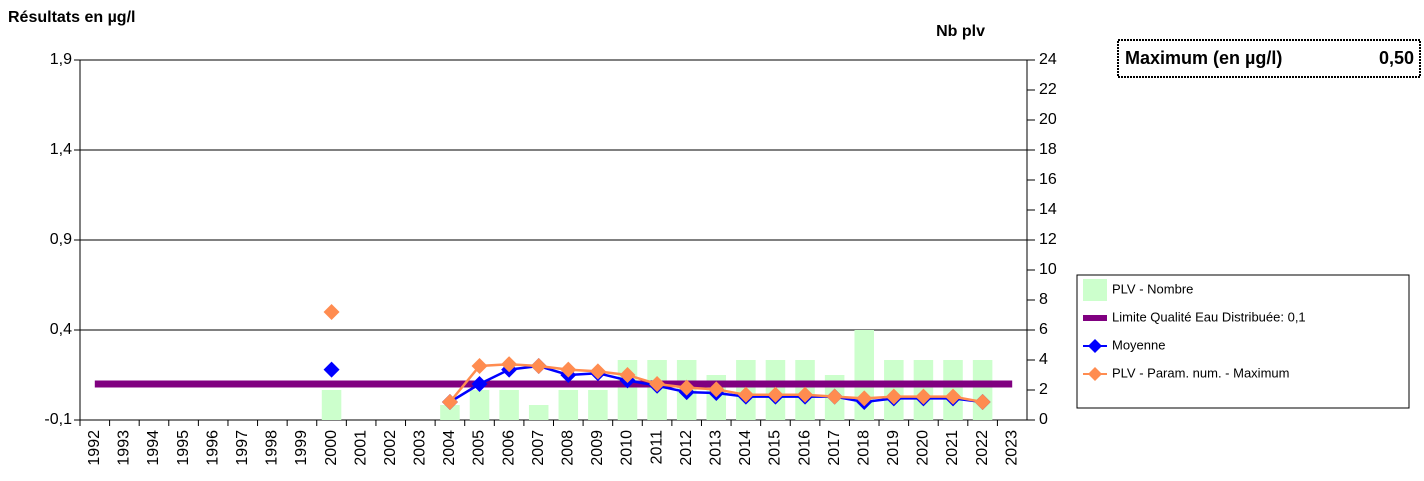 Image resolution: width=1424 pixels, height=481 pixels. Describe the element at coordinates (1048, 149) in the screenshot. I see `y2-tick-label: 18` at that location.